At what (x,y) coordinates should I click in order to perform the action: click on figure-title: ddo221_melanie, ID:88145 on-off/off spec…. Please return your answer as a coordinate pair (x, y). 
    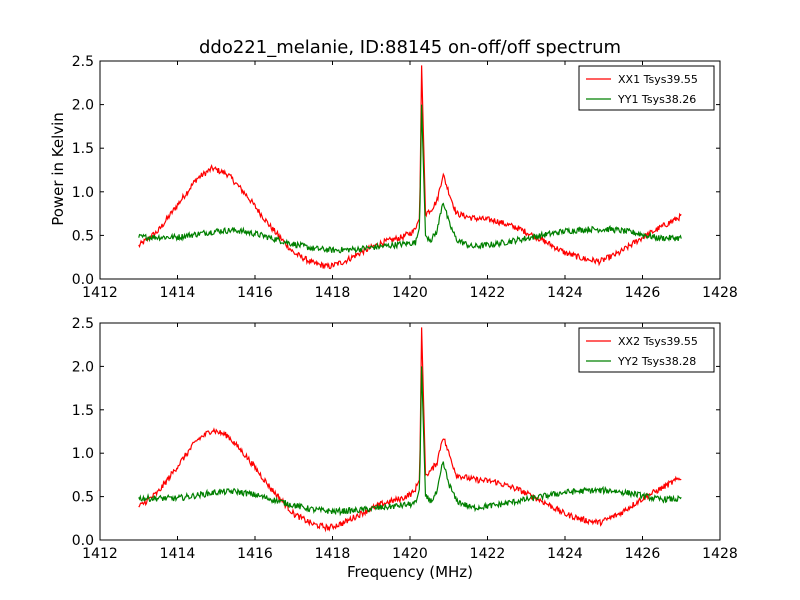
    Looking at the image, I should click on (410, 47).